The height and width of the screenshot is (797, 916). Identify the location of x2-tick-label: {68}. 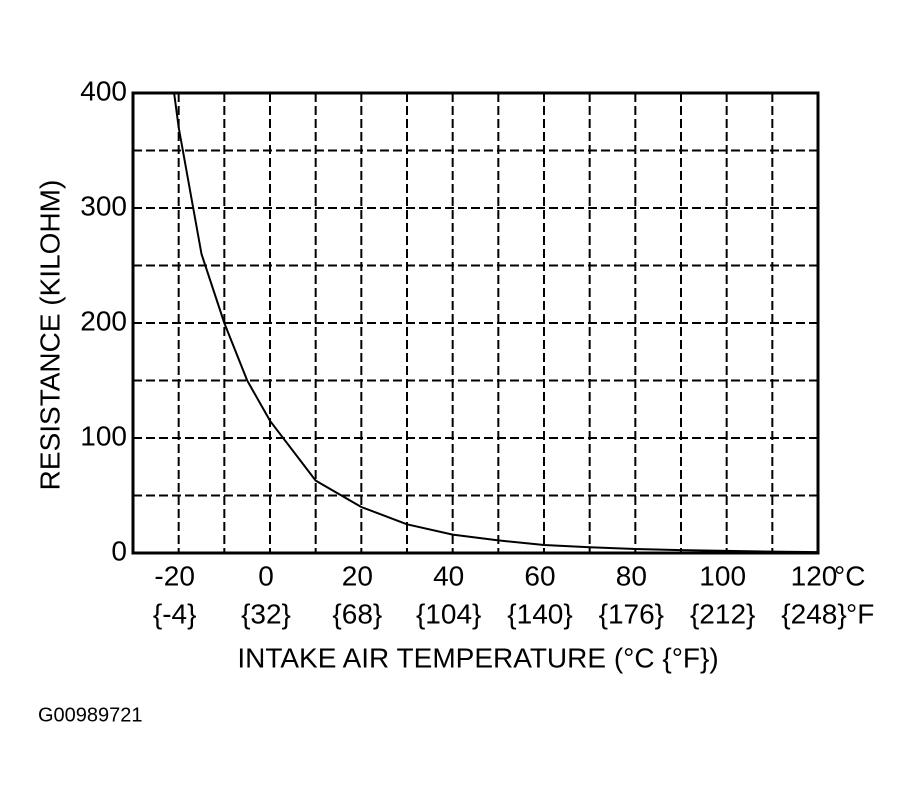
(357, 613).